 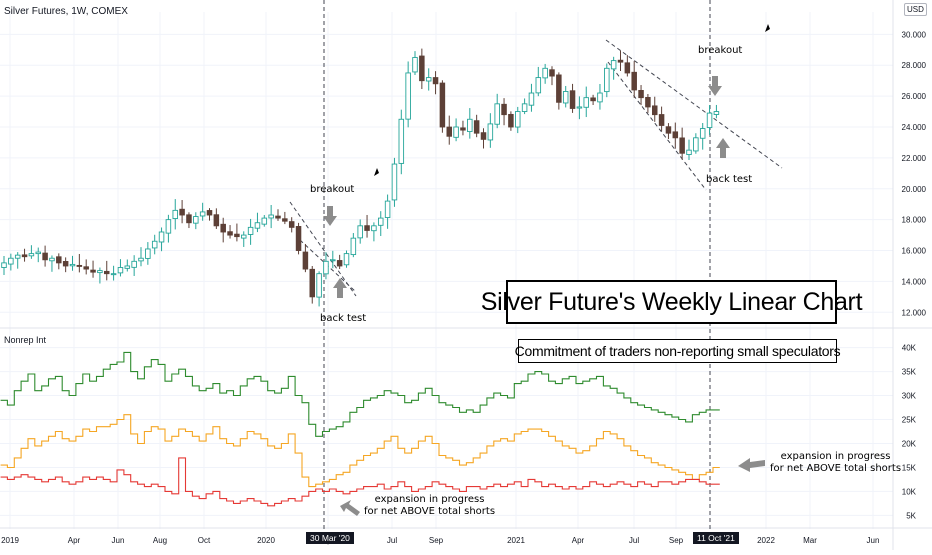 I want to click on currency-badge: USD, so click(x=915, y=9).